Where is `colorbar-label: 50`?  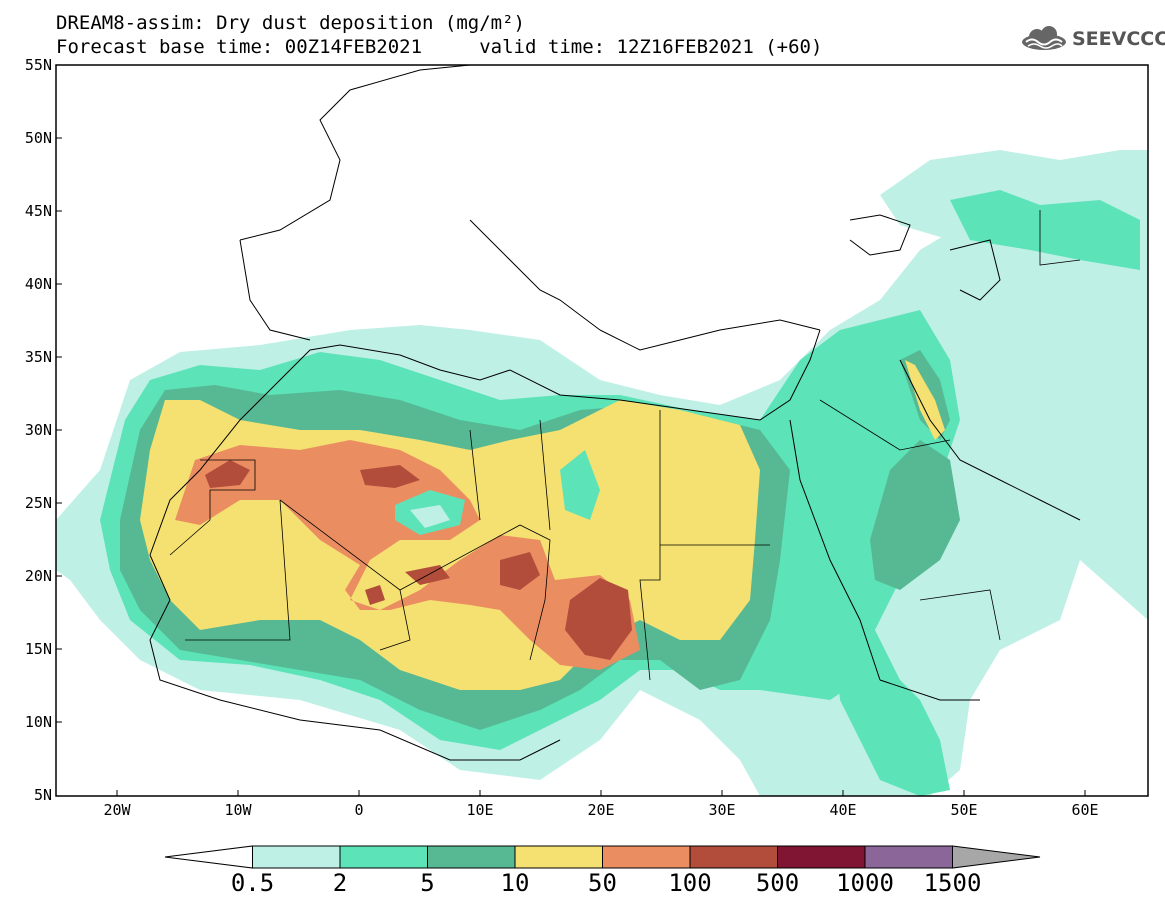
colorbar-label: 50 is located at coordinates (602, 883).